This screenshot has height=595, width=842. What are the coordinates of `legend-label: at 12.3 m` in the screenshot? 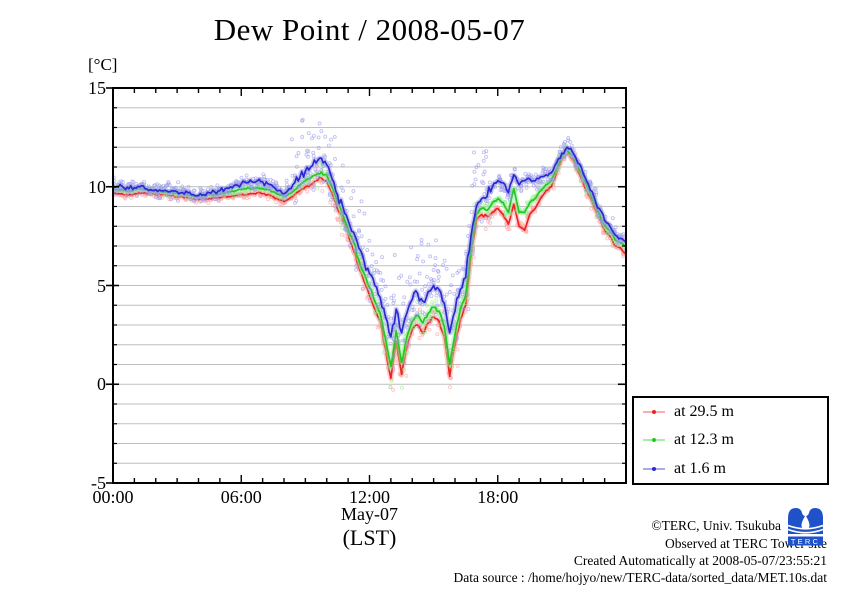 It's located at (704, 440).